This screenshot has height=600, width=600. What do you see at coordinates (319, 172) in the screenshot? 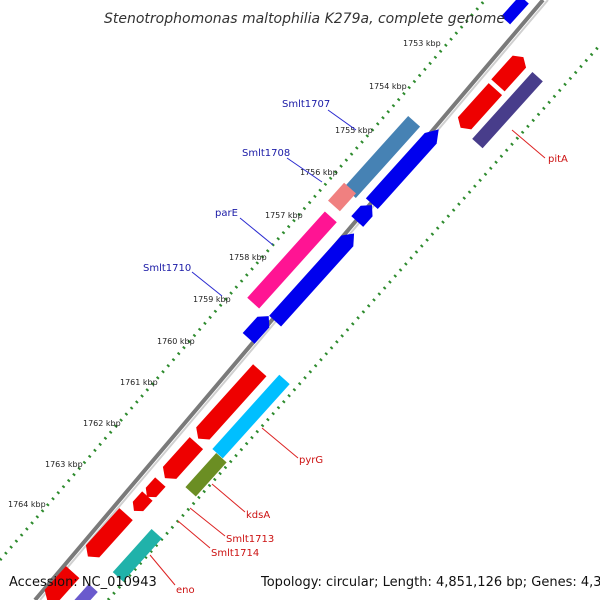
I see `tick-label: 1756 kbp` at bounding box center [319, 172].